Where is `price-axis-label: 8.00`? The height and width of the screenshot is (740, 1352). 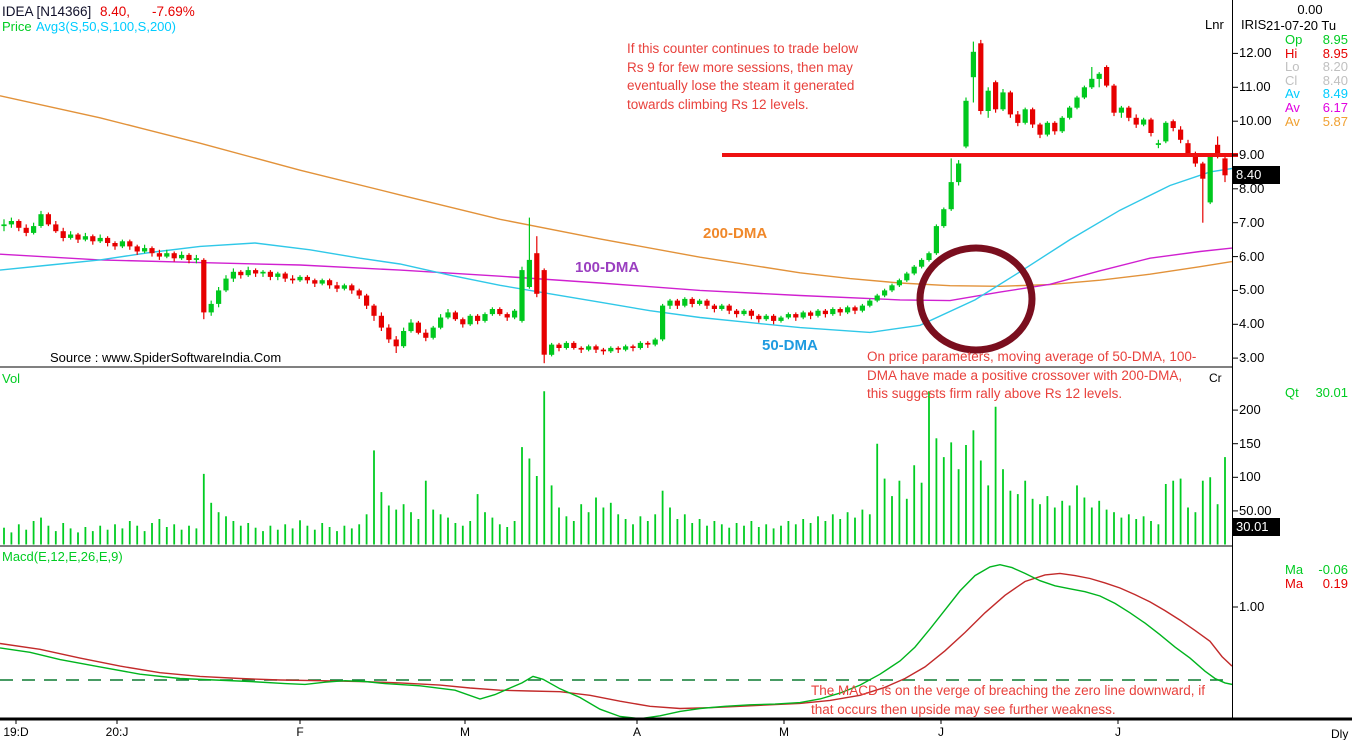
price-axis-label: 8.00 is located at coordinates (1252, 188).